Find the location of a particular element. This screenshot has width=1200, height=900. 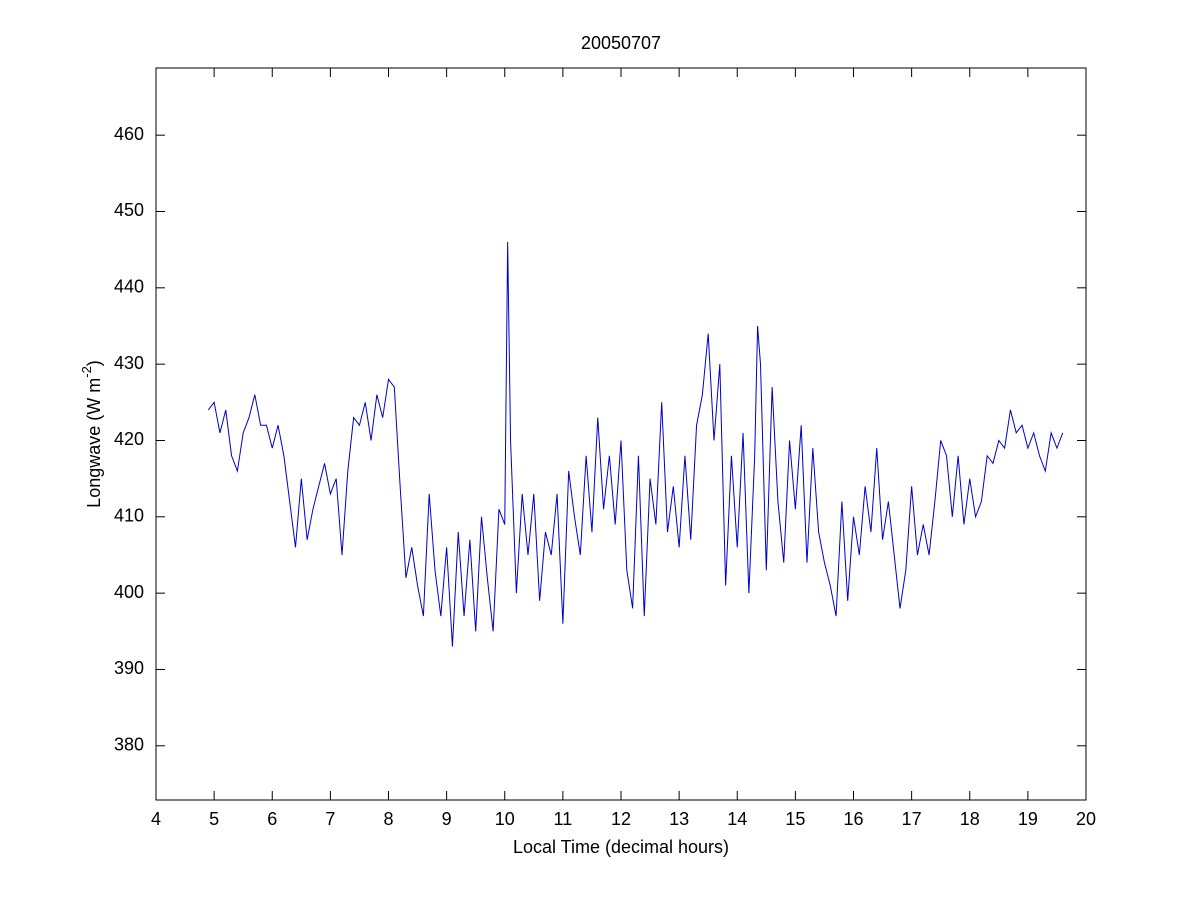

y-label-text: Longwave (W m is located at coordinates (94, 443).